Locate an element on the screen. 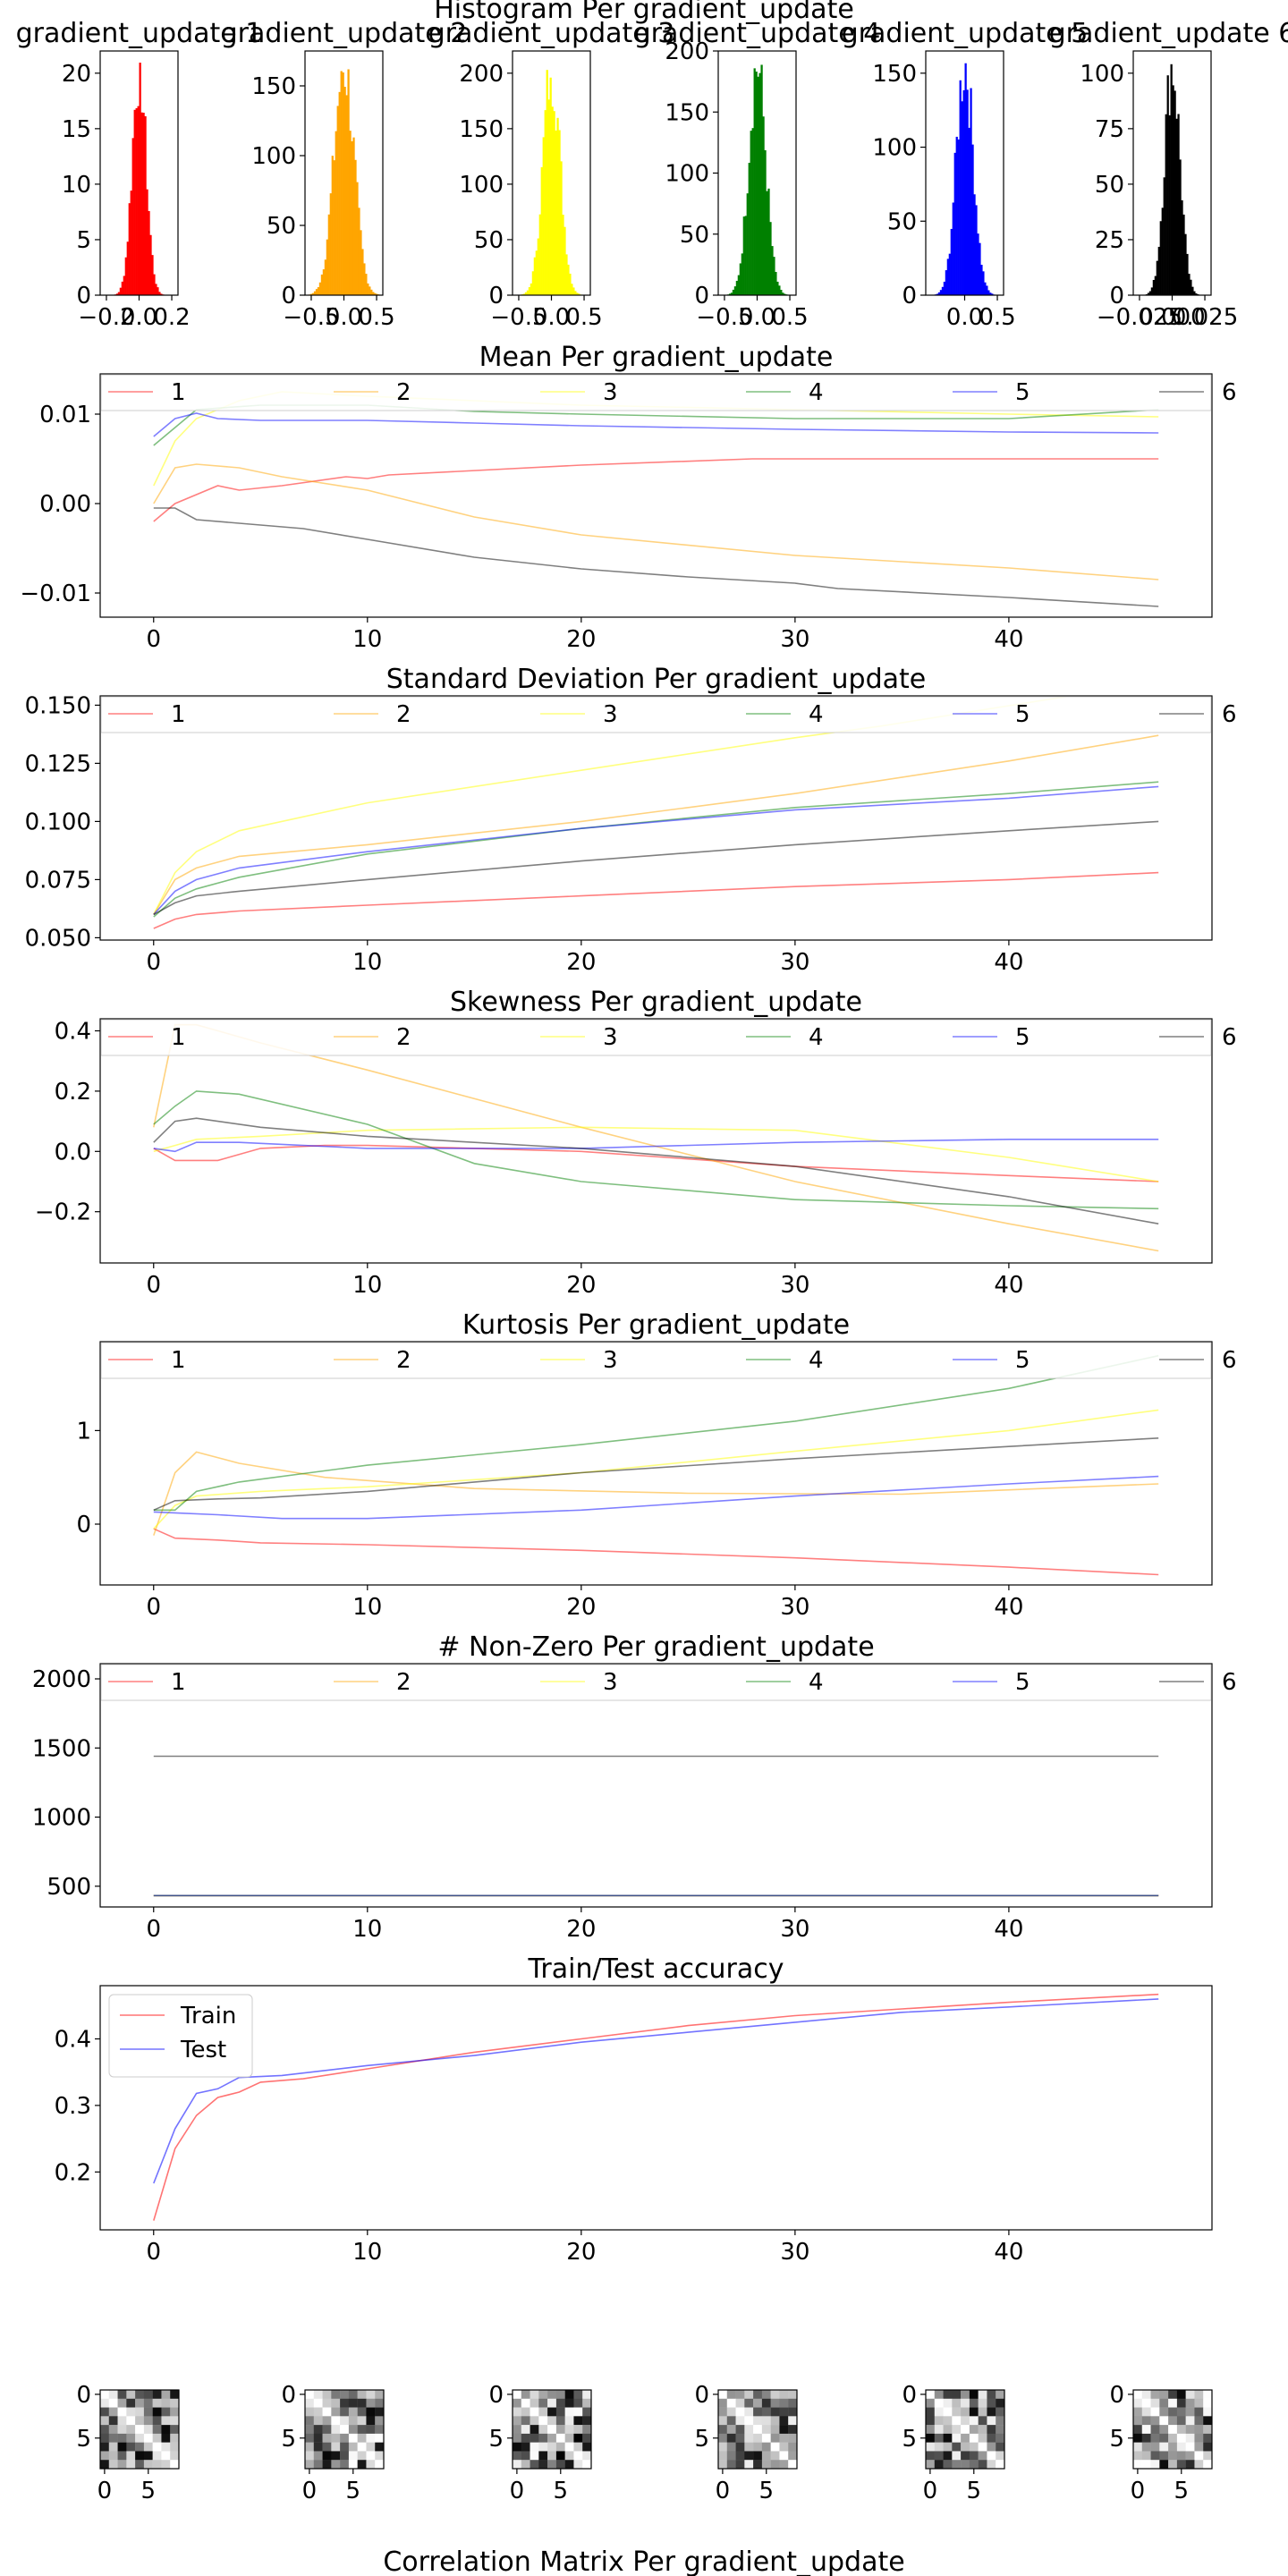  legend: Train Test is located at coordinates (180, 2036).